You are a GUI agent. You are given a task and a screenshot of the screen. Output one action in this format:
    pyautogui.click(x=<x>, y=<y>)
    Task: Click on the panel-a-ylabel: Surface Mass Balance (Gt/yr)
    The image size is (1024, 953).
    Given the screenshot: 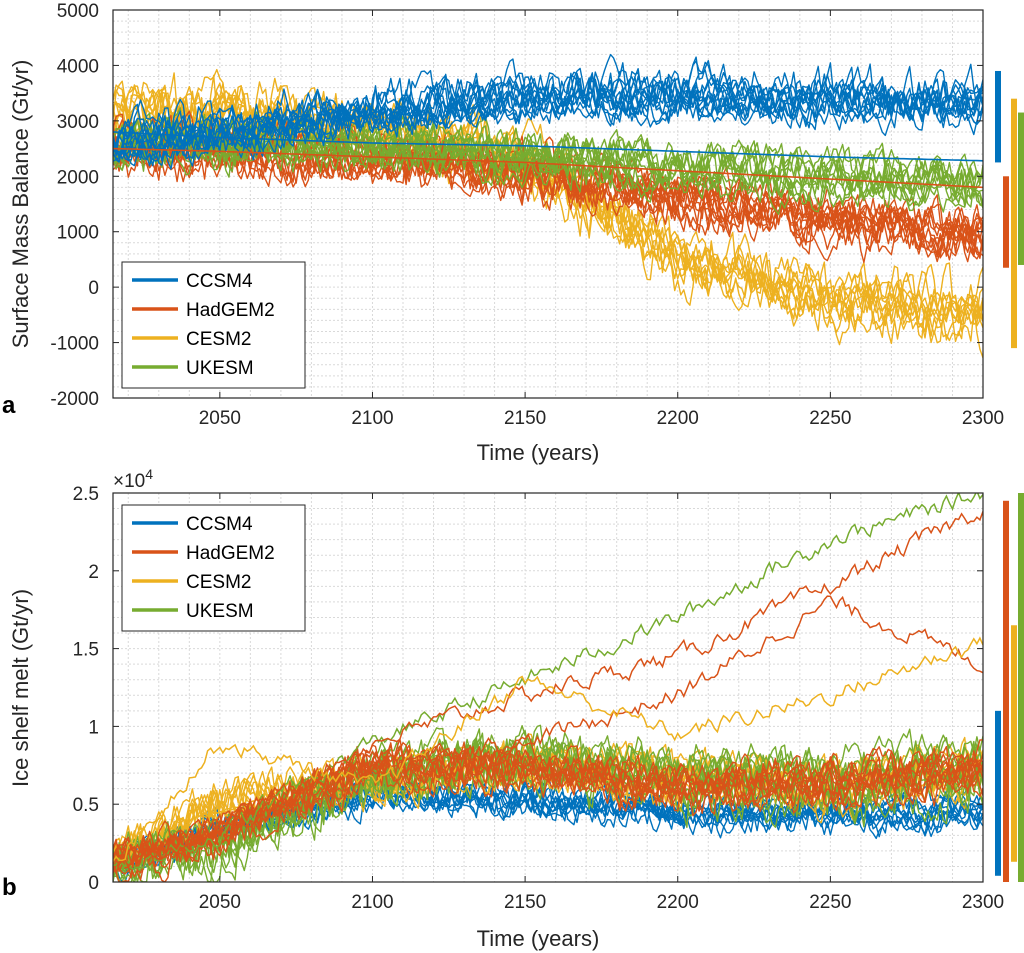 What is the action you would take?
    pyautogui.click(x=20, y=204)
    